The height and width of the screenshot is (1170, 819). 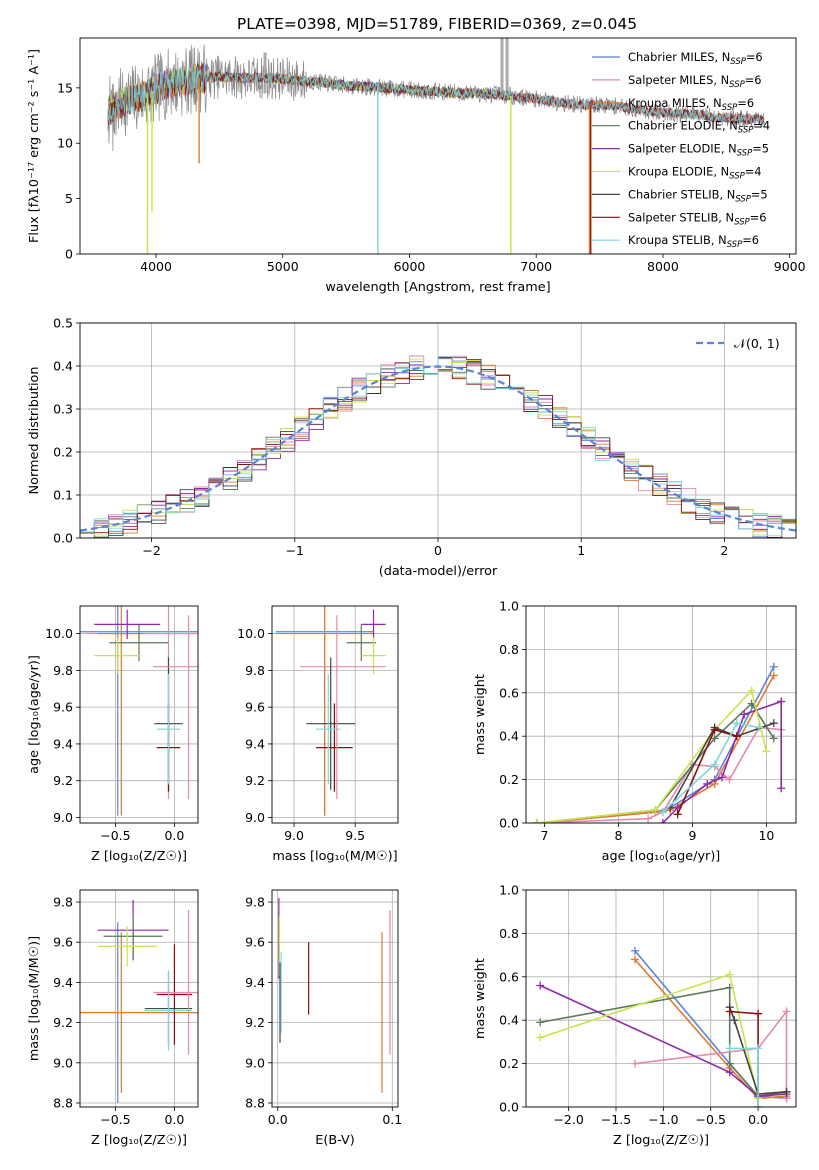 What do you see at coordinates (139, 856) in the screenshot?
I see `age-vs-Z-xlabel: Z [log₁₀(Z/Z☉)]` at bounding box center [139, 856].